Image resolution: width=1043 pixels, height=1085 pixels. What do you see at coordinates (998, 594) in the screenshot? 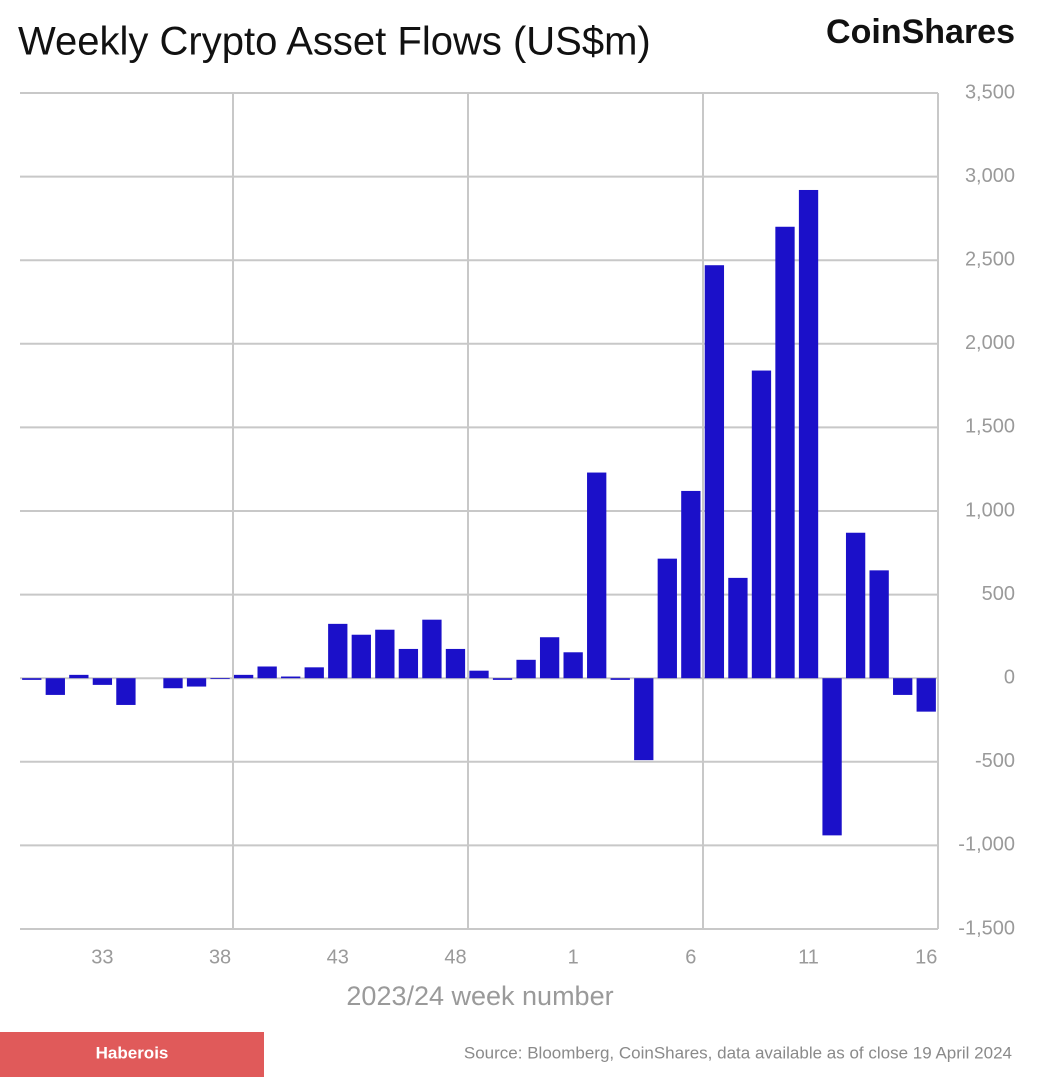
I see `y-tick-label: 500` at bounding box center [998, 594].